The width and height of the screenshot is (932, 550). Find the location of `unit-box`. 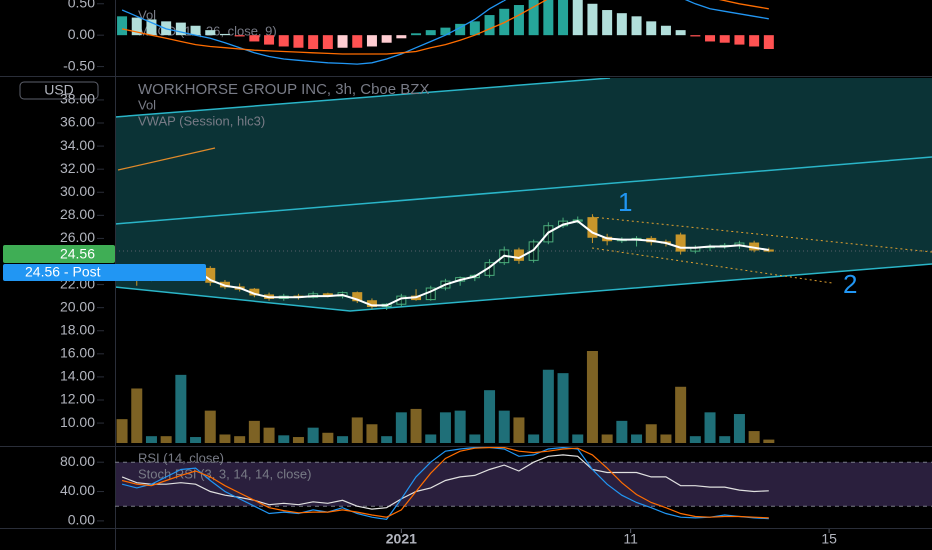

unit-box is located at coordinates (59, 90).